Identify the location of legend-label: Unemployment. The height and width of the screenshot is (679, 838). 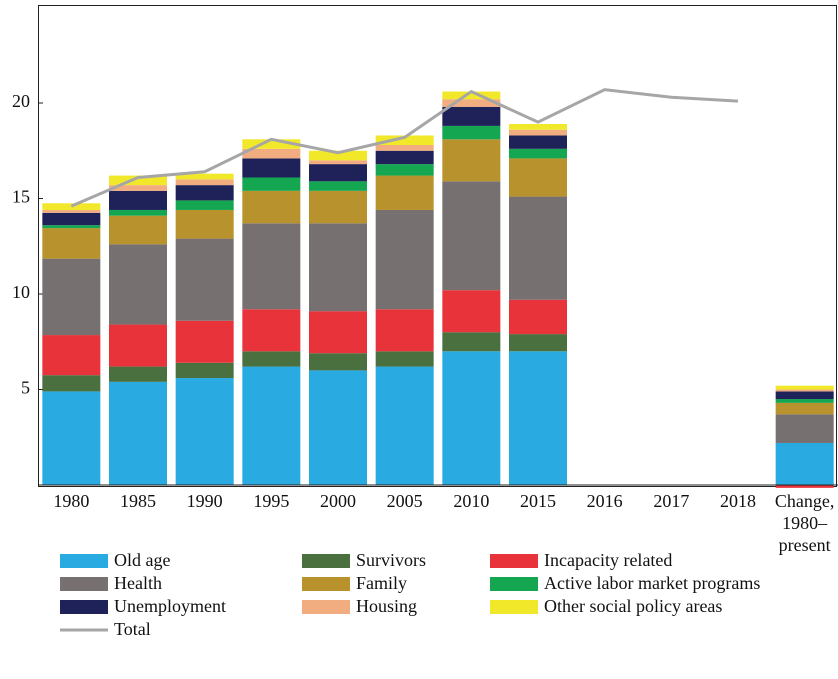
(170, 606).